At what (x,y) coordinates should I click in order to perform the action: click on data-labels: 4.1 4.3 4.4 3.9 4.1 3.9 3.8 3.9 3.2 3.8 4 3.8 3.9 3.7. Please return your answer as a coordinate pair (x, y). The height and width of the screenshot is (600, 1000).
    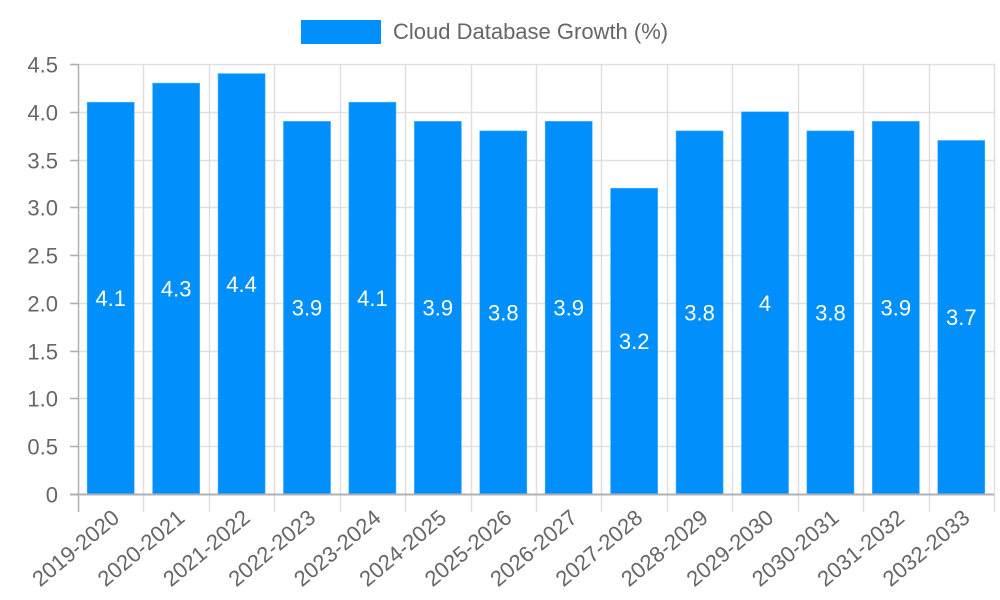
    Looking at the image, I should click on (535, 313).